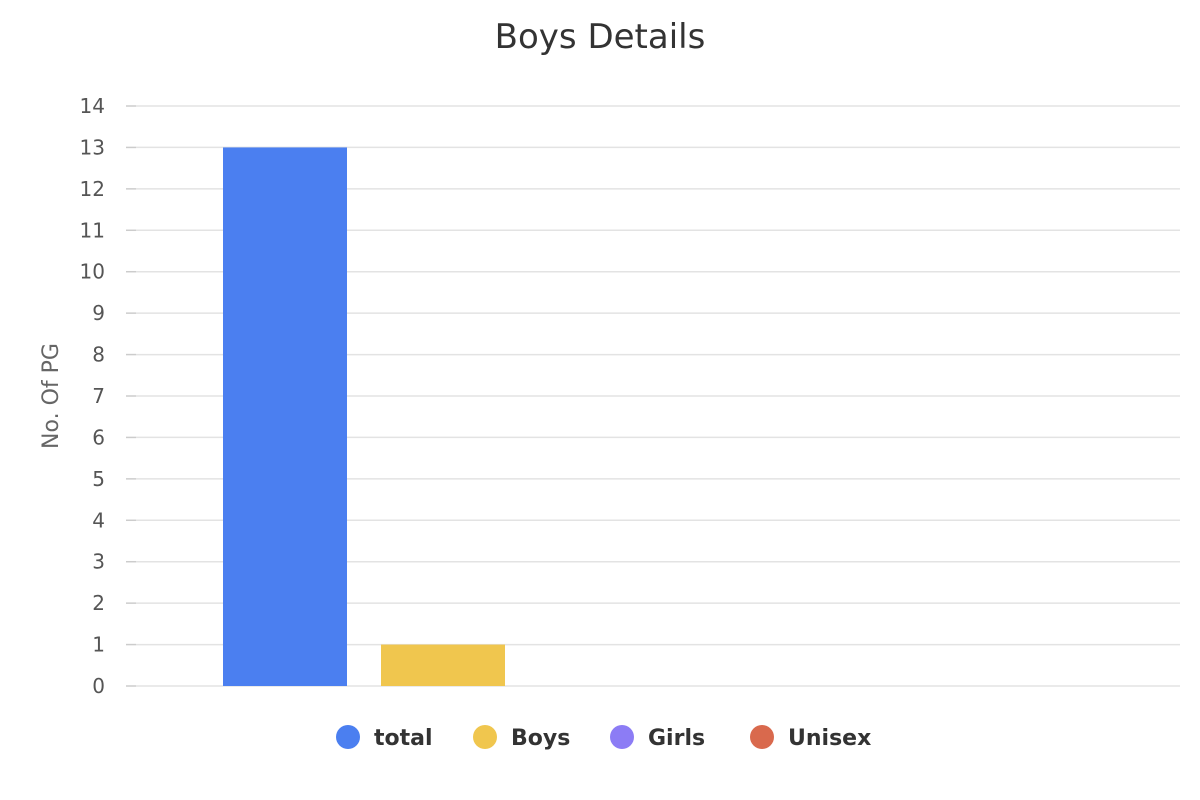  Describe the element at coordinates (98, 355) in the screenshot. I see `y-tick-label: 8` at that location.